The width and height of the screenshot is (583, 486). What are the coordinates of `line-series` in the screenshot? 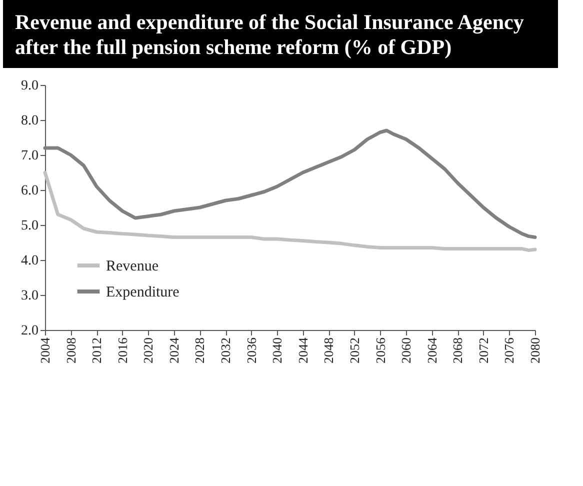 It's located at (290, 211).